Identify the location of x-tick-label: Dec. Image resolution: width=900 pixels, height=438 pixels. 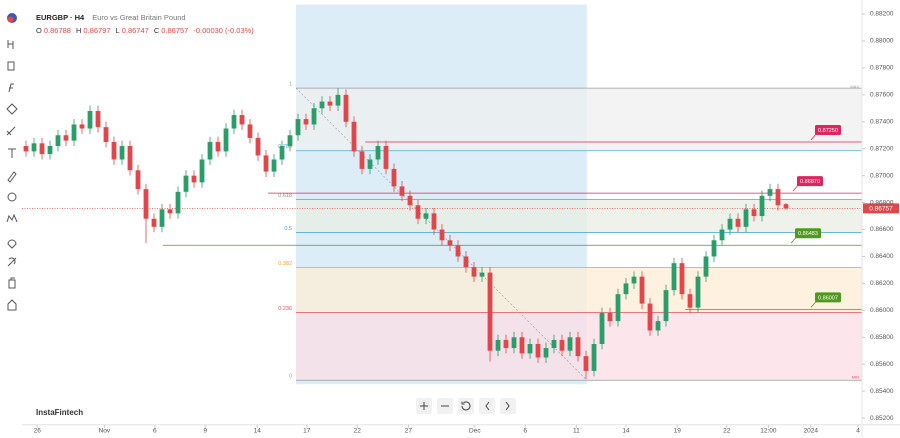
(475, 431).